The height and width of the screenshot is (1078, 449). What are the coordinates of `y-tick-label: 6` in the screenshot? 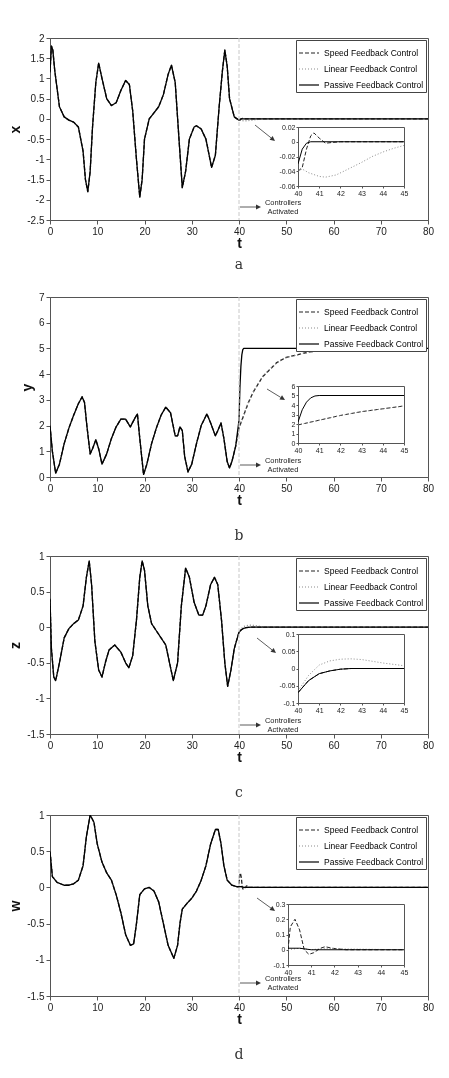 It's located at (41, 323).